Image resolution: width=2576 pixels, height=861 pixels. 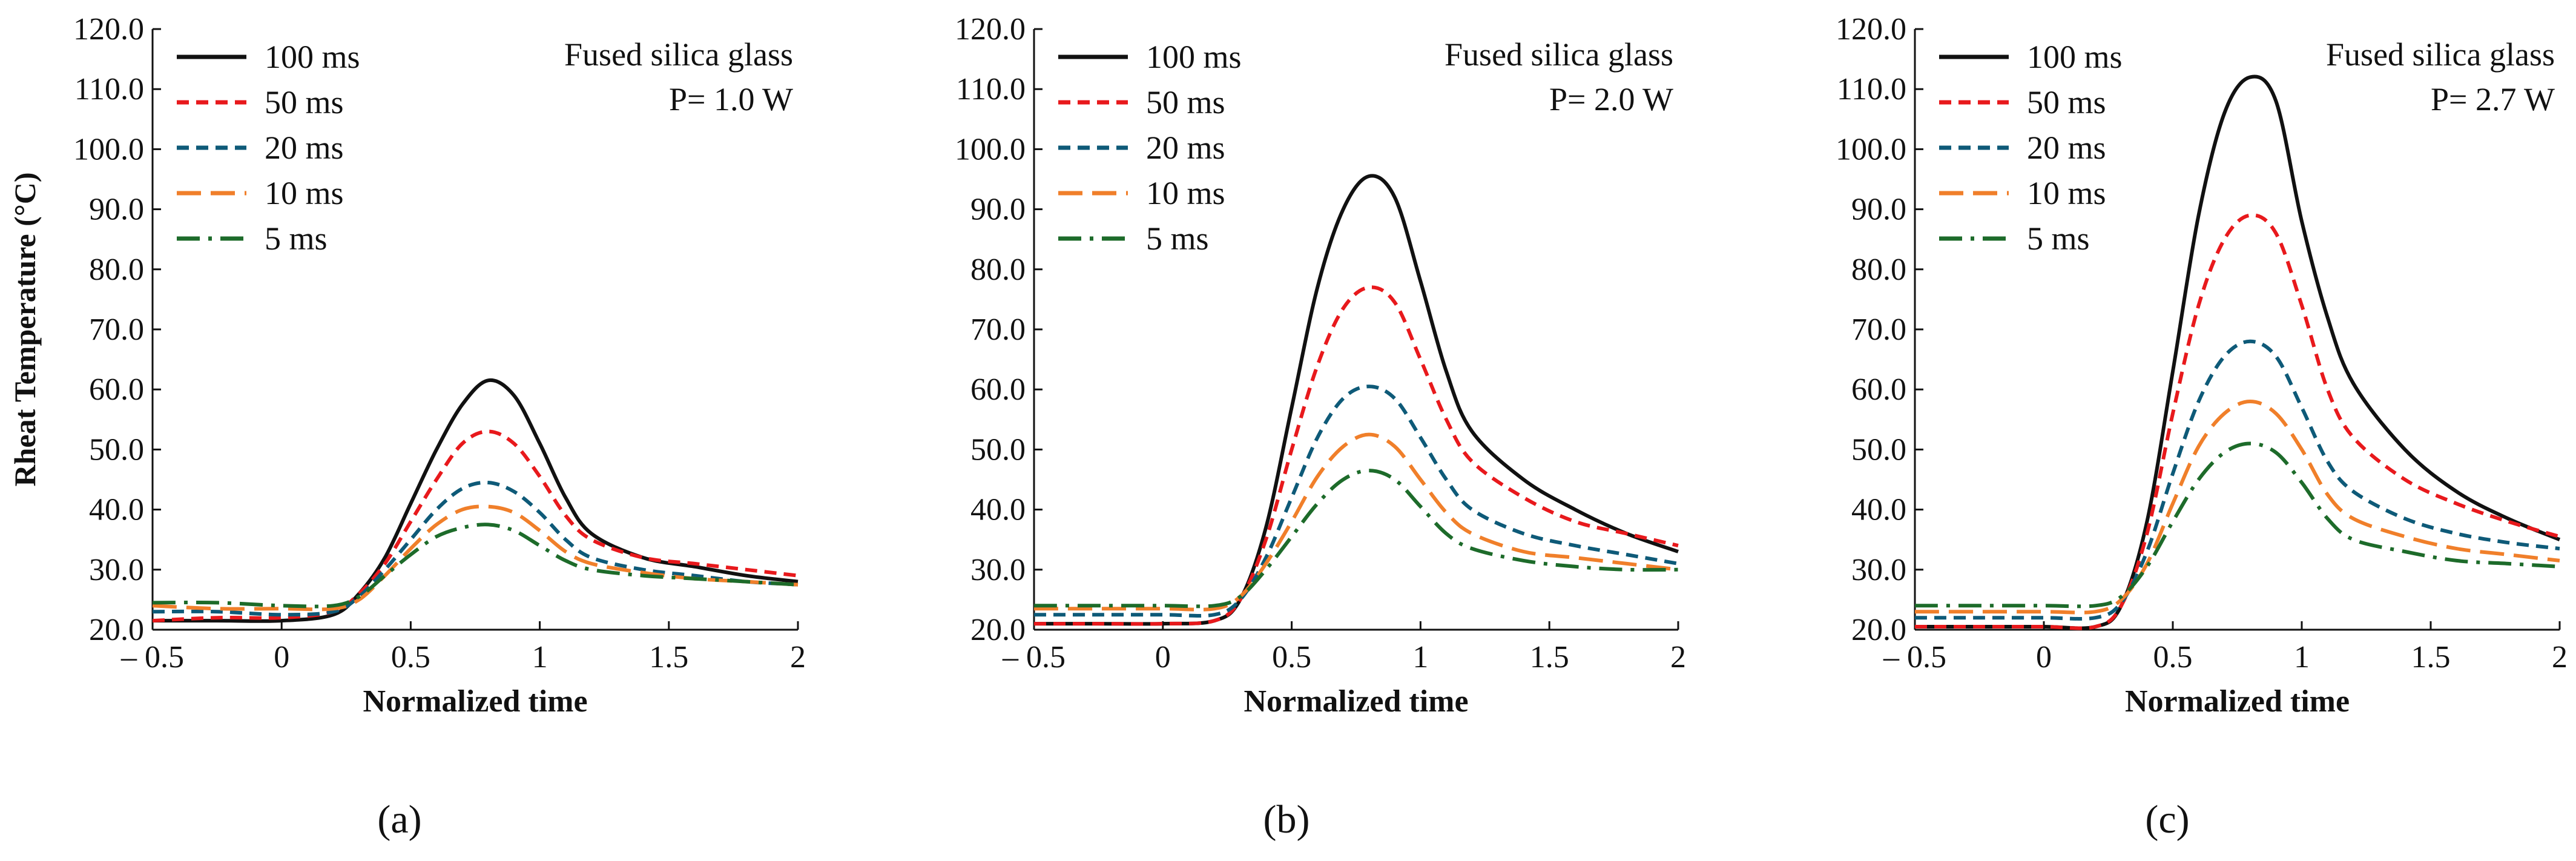 I want to click on power-annotation: P= 2.0 W, so click(x=1611, y=99).